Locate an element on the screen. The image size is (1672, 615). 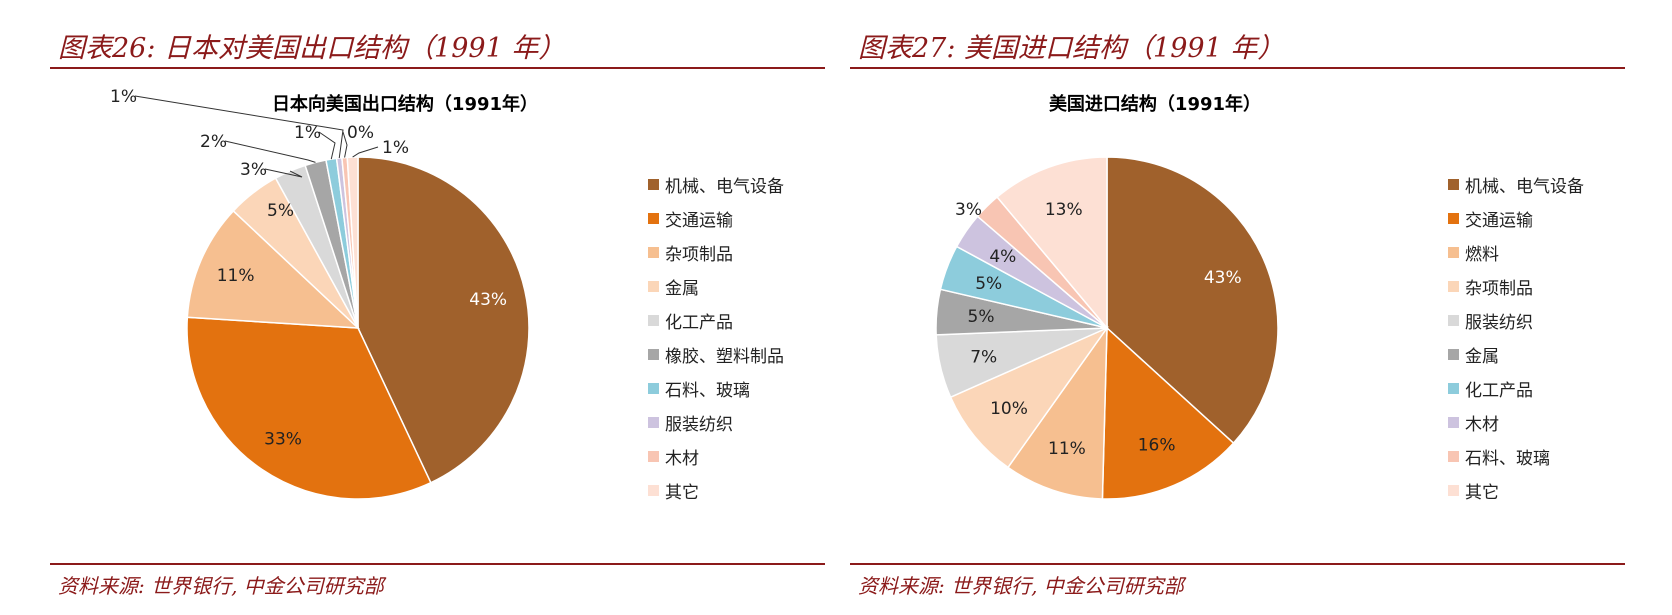
pie-labels: 43% 16% 11% 10% 7% 5% 5% 4% 3% 13% is located at coordinates (1098, 329).